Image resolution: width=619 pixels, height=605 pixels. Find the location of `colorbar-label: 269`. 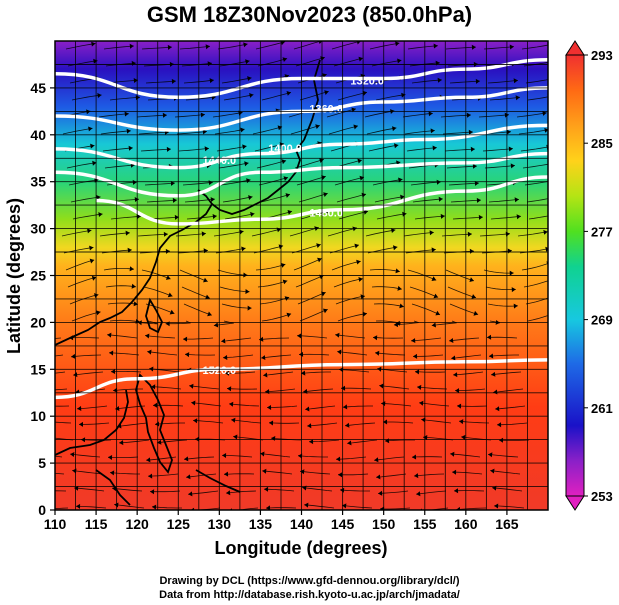

colorbar-label: 269 is located at coordinates (602, 320).